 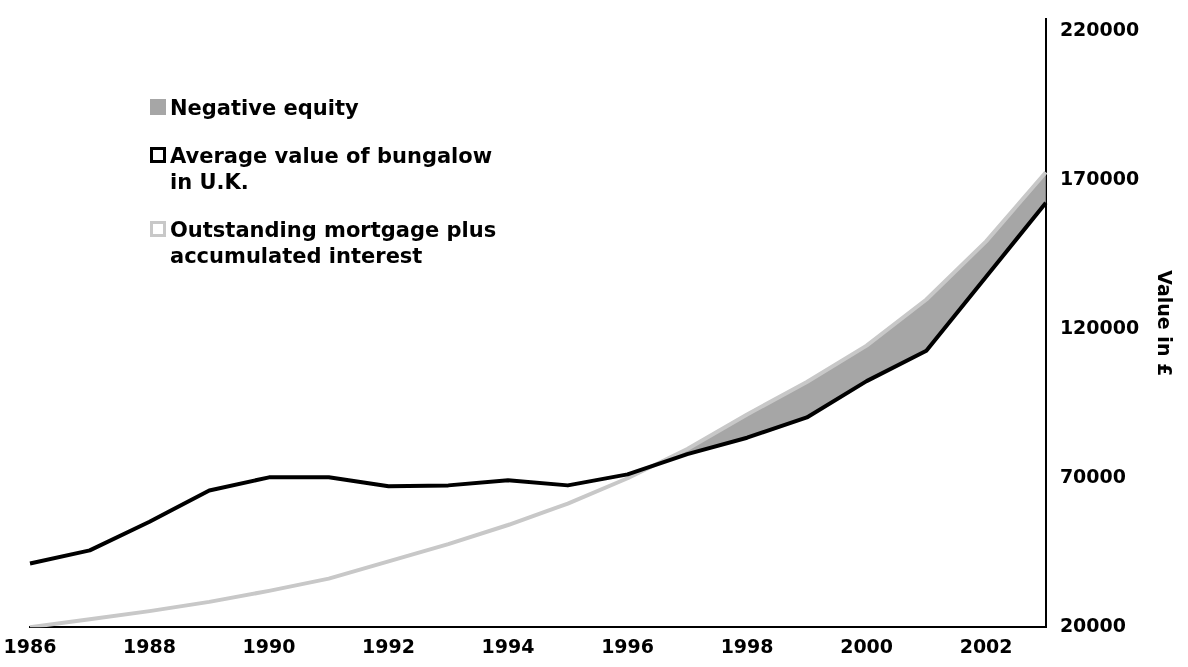 What do you see at coordinates (1099, 29) in the screenshot?
I see `y-tick-label: 220000` at bounding box center [1099, 29].